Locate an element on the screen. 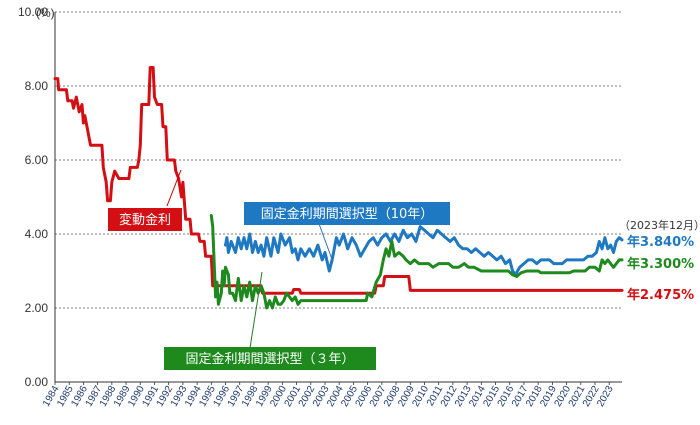 The image size is (700, 425). y-tick-label: 4.00 is located at coordinates (37, 234).